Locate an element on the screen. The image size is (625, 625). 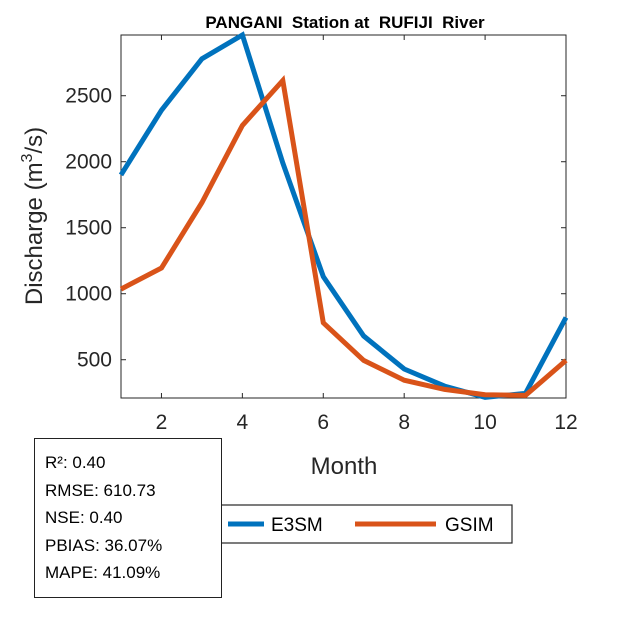
y-tick-label: 2500 is located at coordinates (88, 96).